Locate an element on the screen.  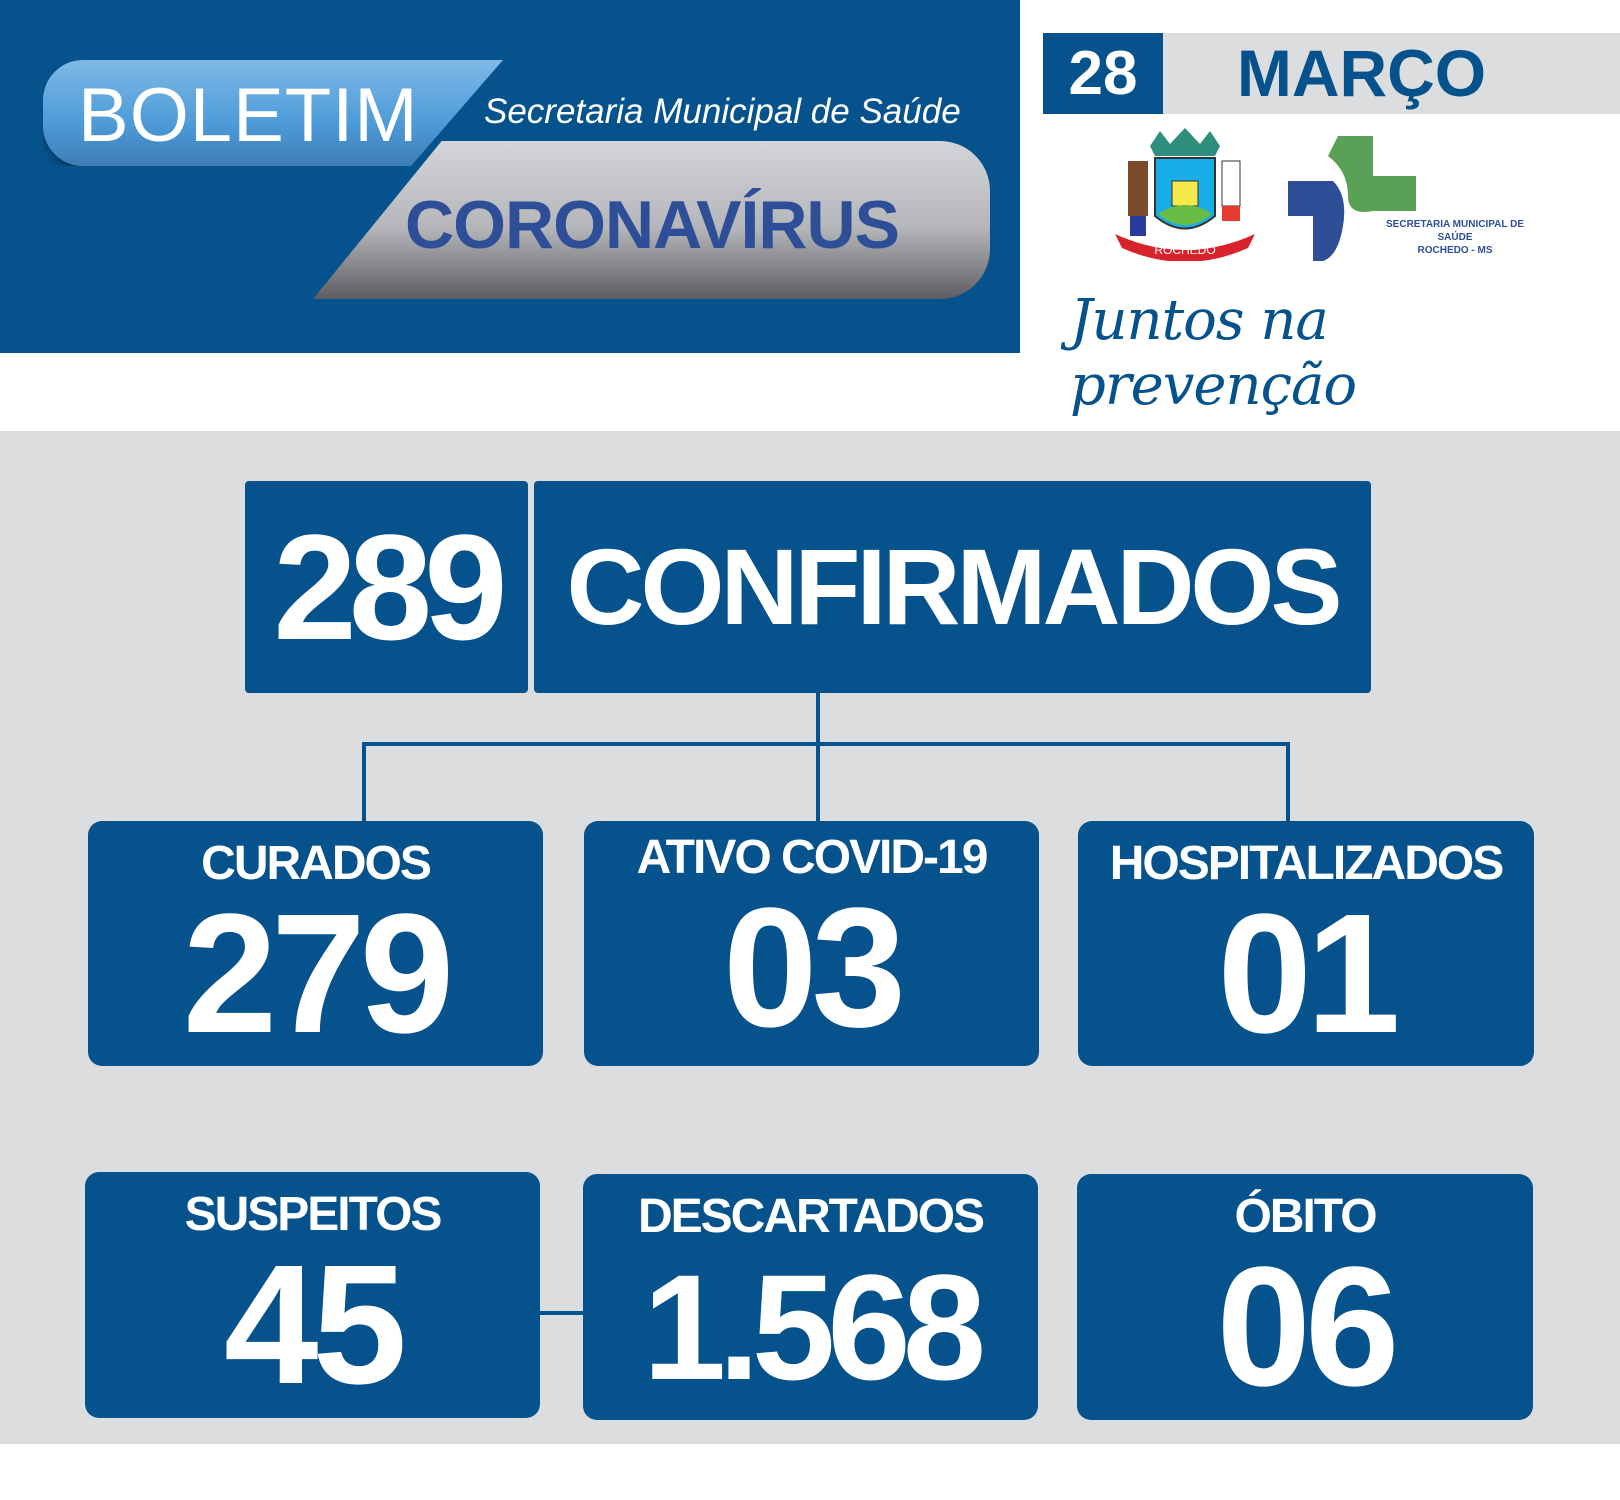
card-value: 45 is located at coordinates (315, 1325).